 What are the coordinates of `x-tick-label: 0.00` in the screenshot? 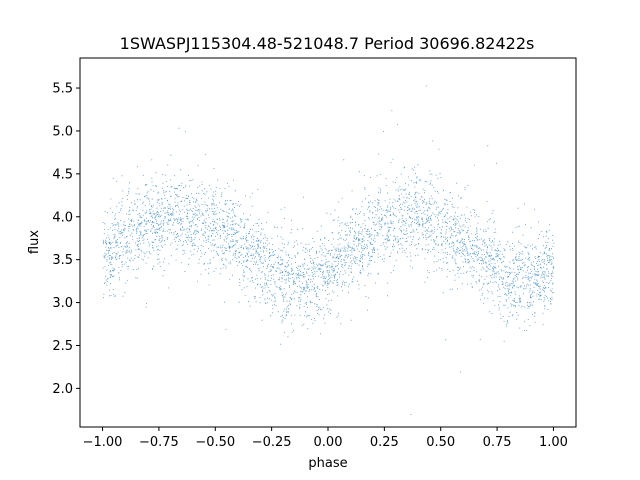 It's located at (328, 442).